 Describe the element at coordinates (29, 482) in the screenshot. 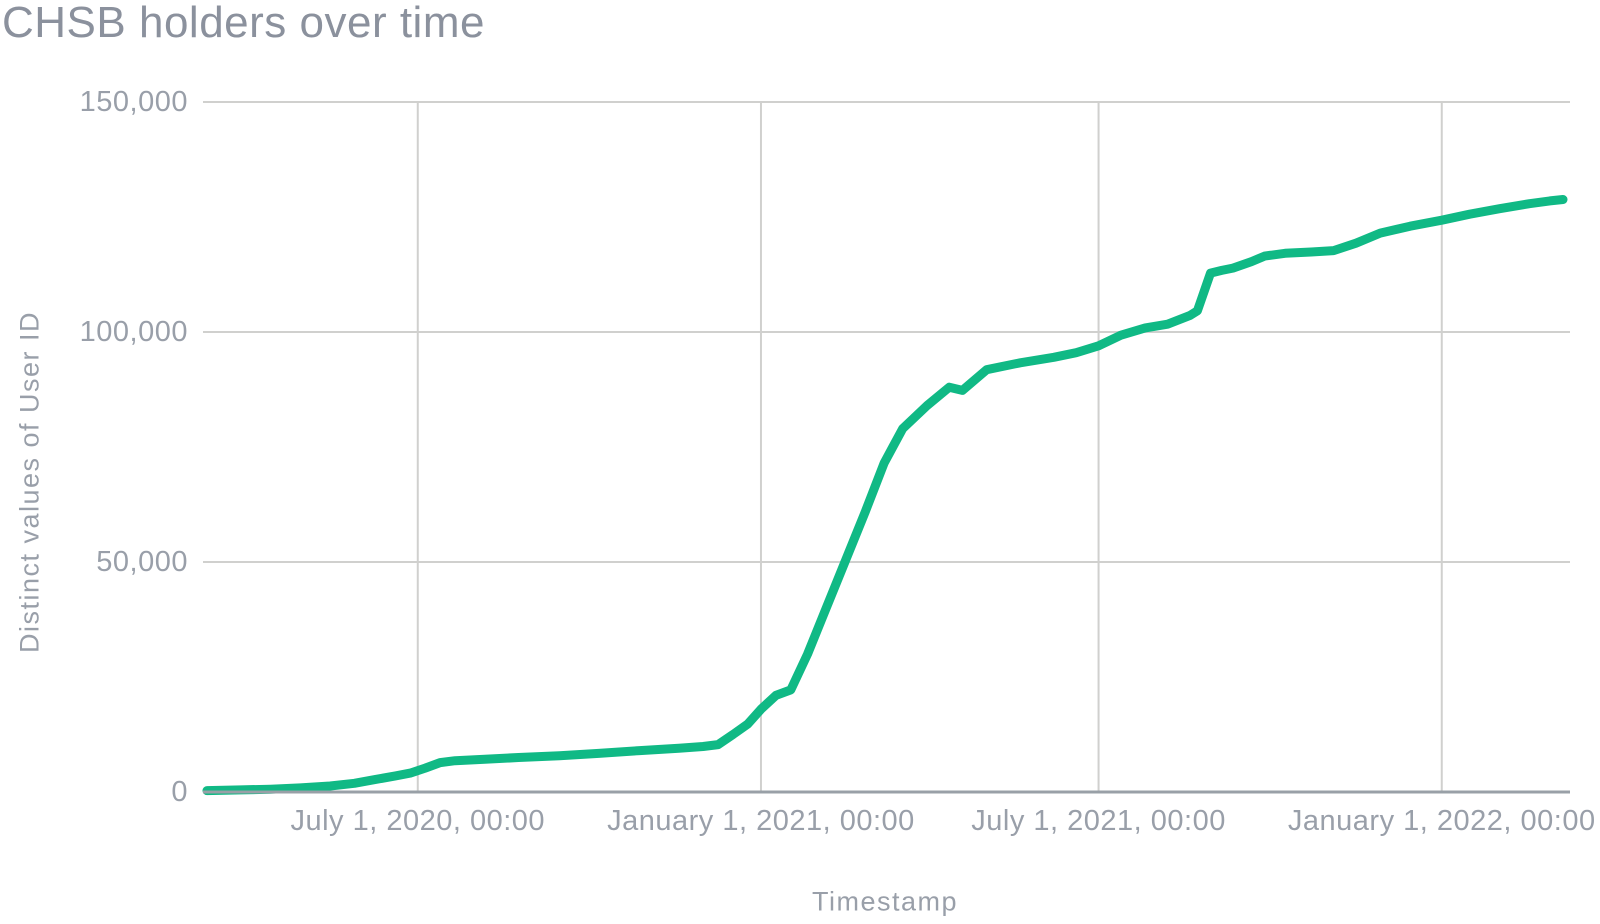

I see `y-axis-title: Distinct values of User ID` at that location.